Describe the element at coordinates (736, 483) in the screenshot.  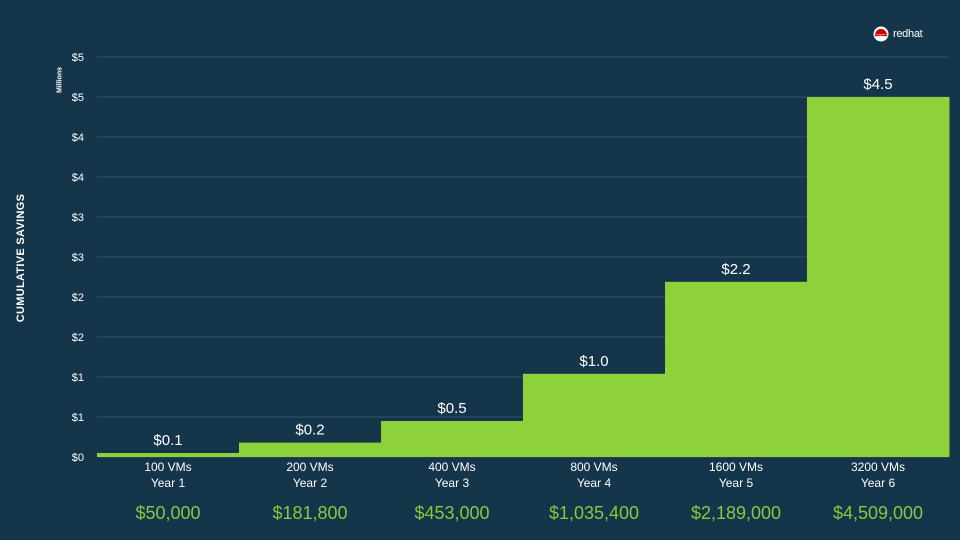
I see `x-tick-year: Year 5` at that location.